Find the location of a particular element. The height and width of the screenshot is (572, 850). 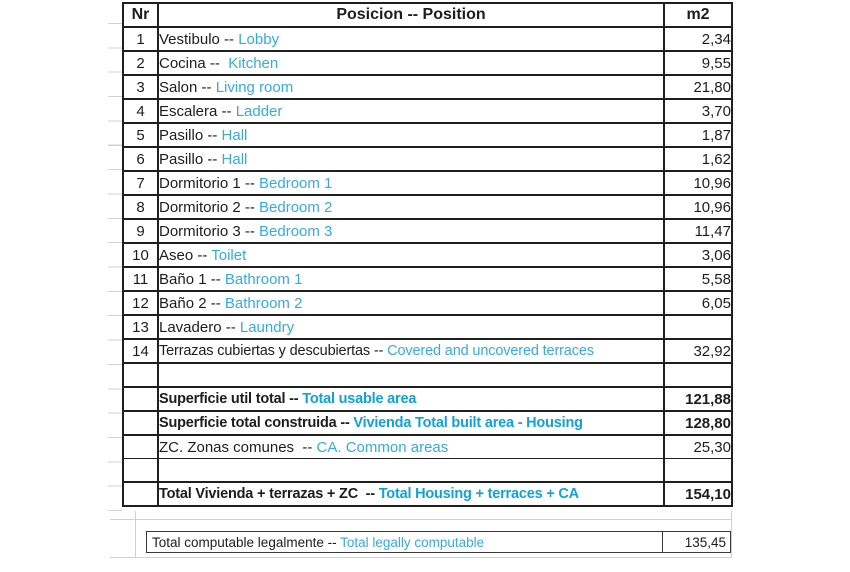

row-number: 2 is located at coordinates (140, 63).